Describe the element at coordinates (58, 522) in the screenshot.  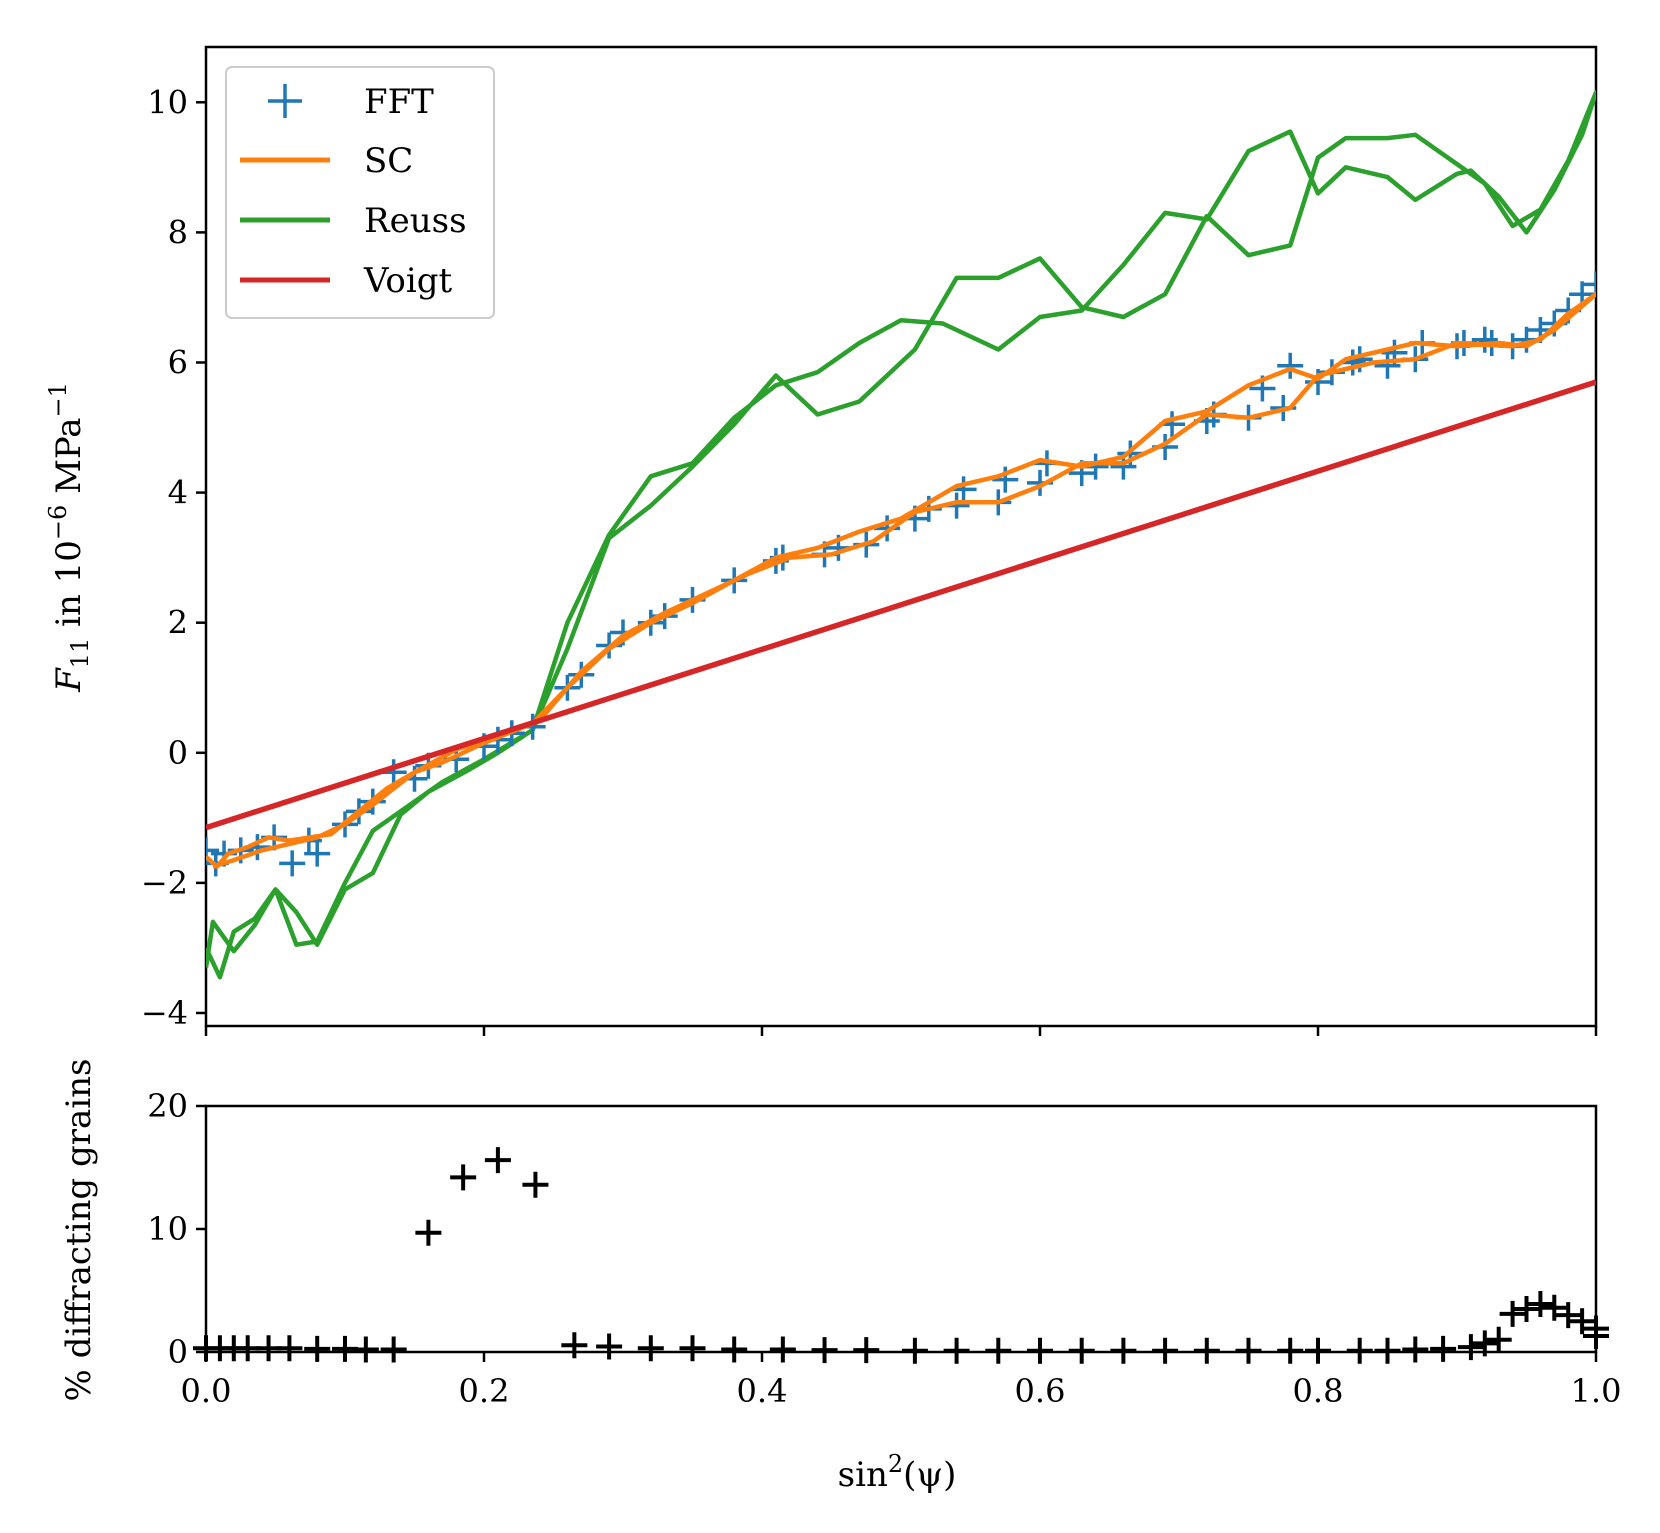
I see `ylabel-sup: −6` at that location.